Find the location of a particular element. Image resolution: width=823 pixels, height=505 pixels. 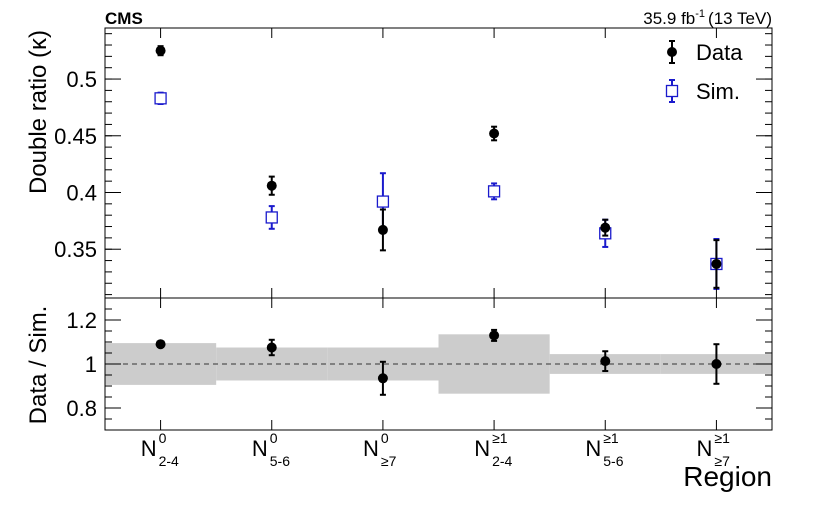

y-tick-label: 1.2 is located at coordinates (81, 320).